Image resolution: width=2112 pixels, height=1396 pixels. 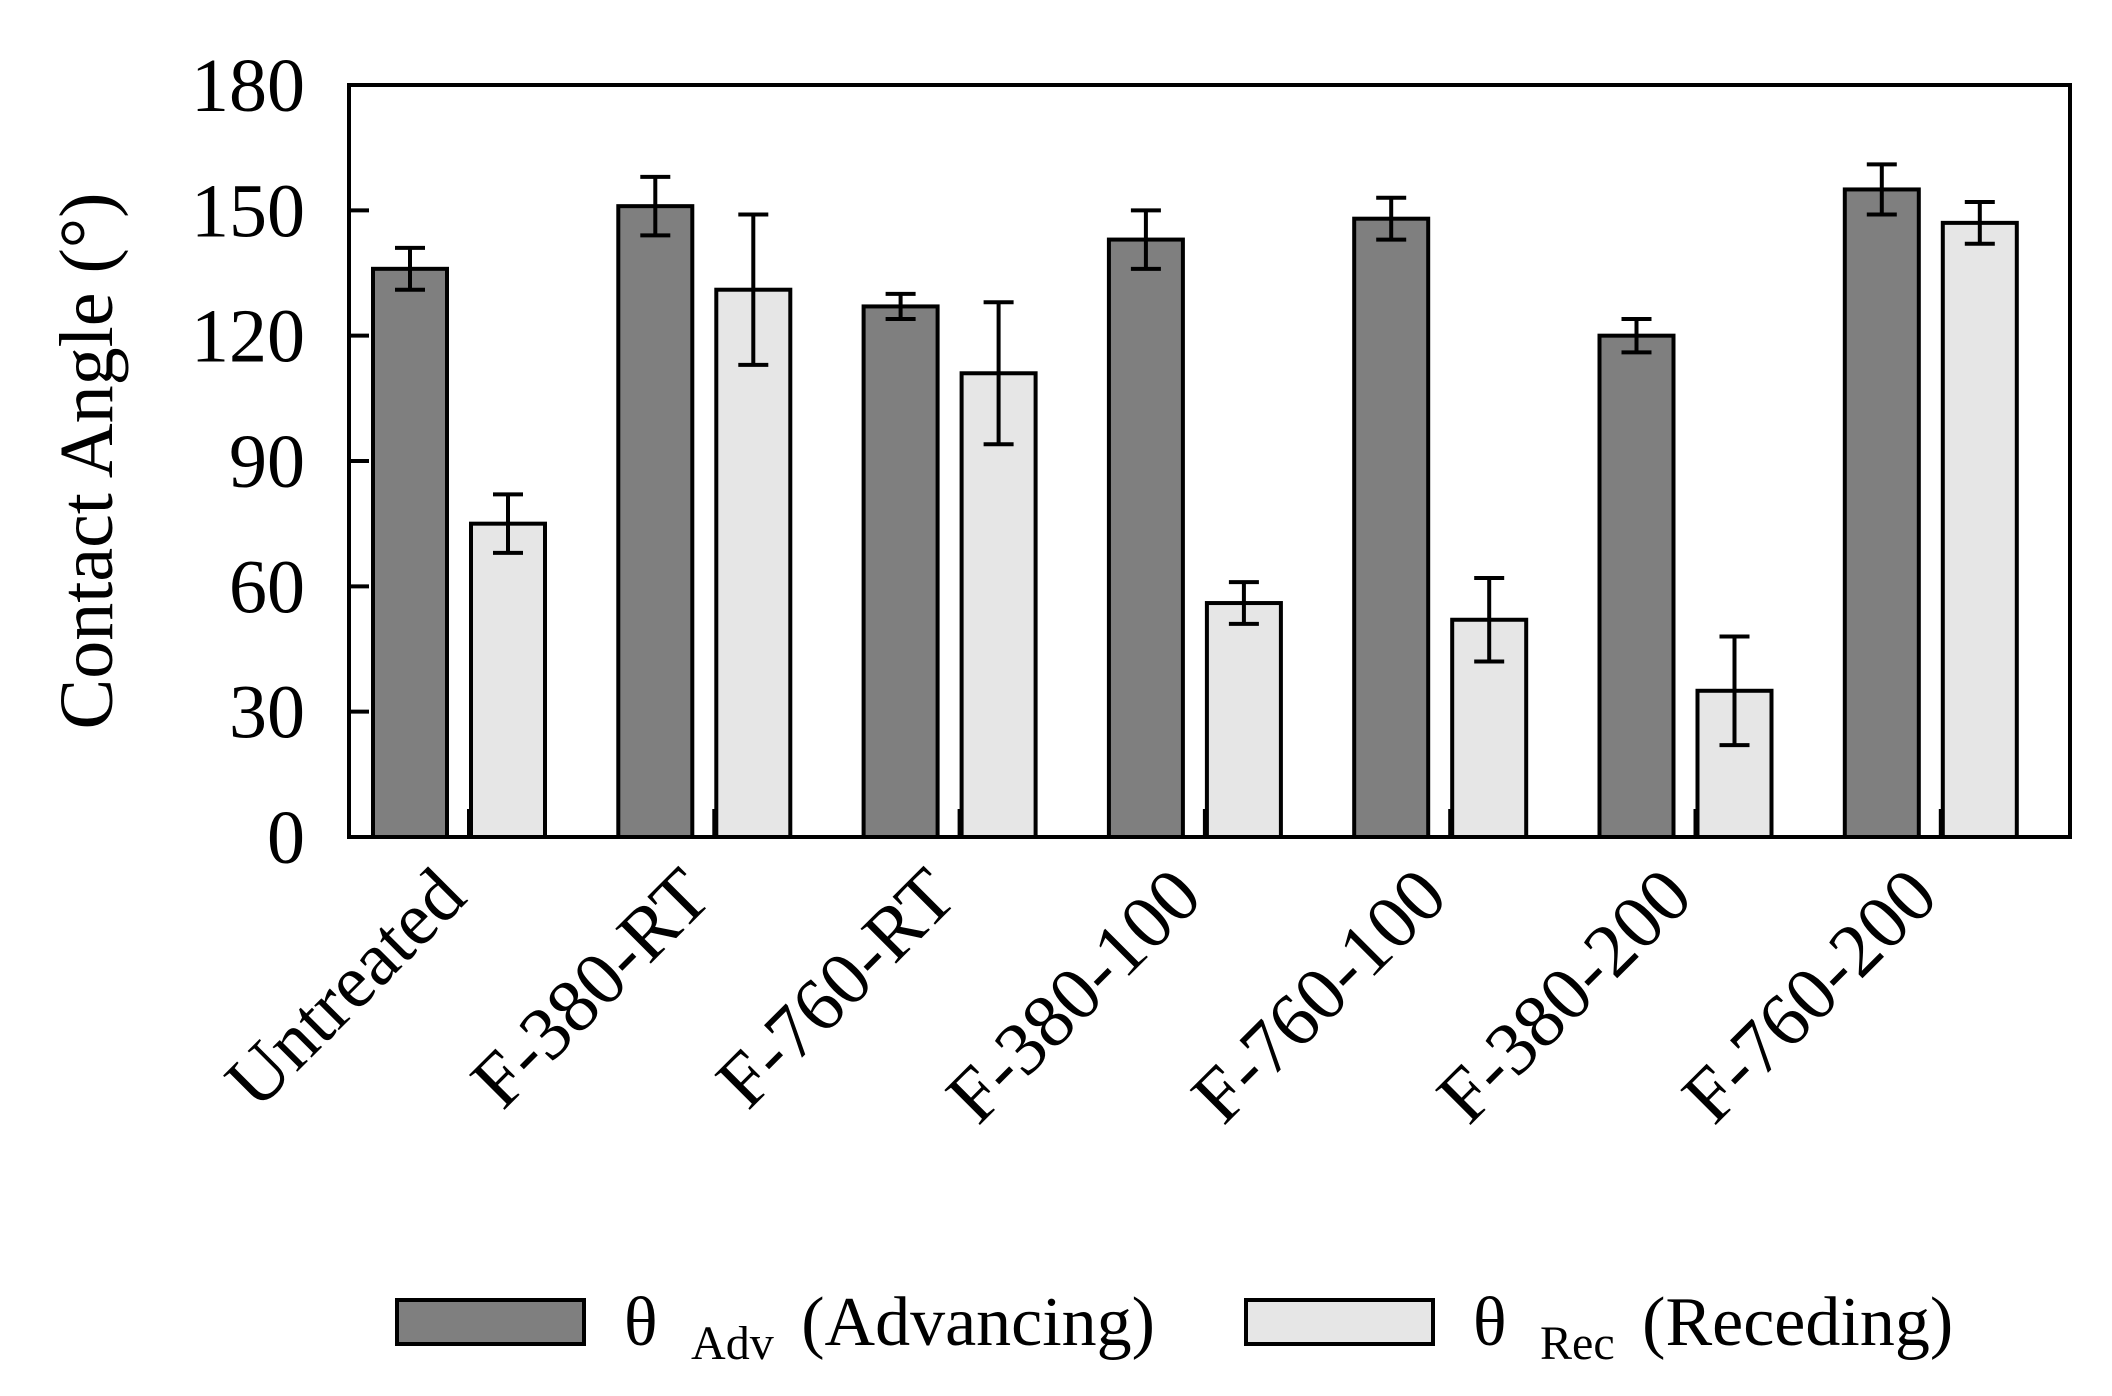 What do you see at coordinates (248, 86) in the screenshot?
I see `y-tick-label: 180` at bounding box center [248, 86].